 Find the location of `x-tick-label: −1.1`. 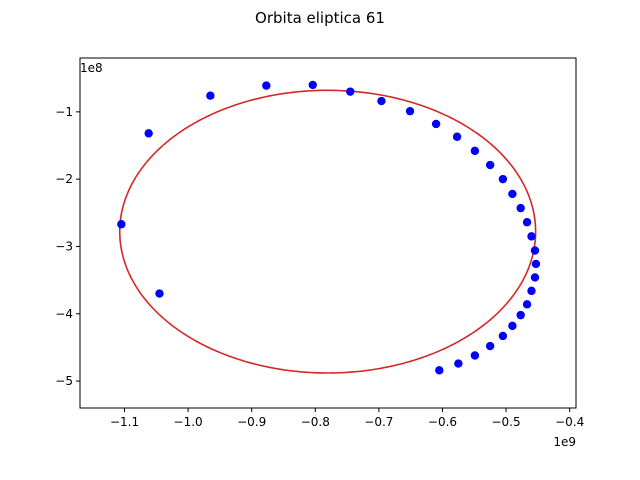

x-tick-label: −1.1 is located at coordinates (124, 422).